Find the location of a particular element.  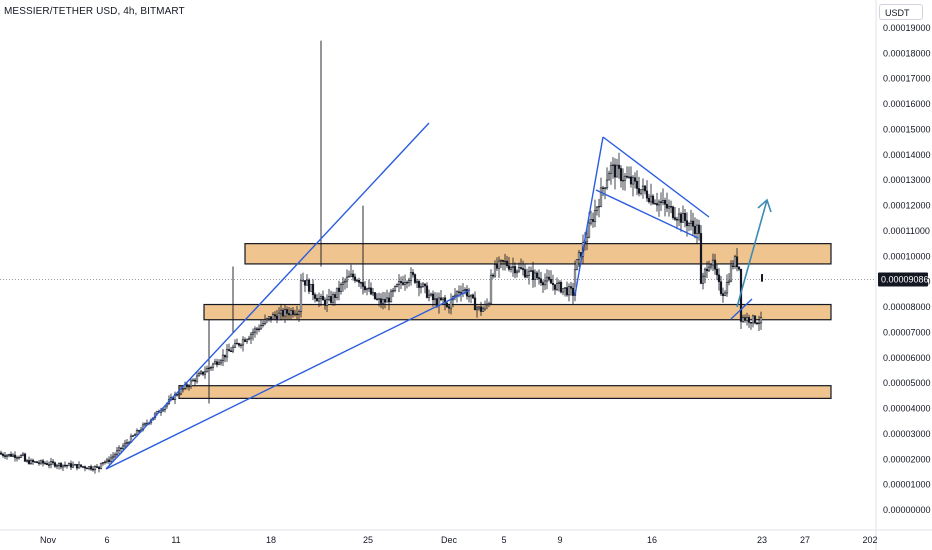

x-tick-label: Nov is located at coordinates (48, 540).